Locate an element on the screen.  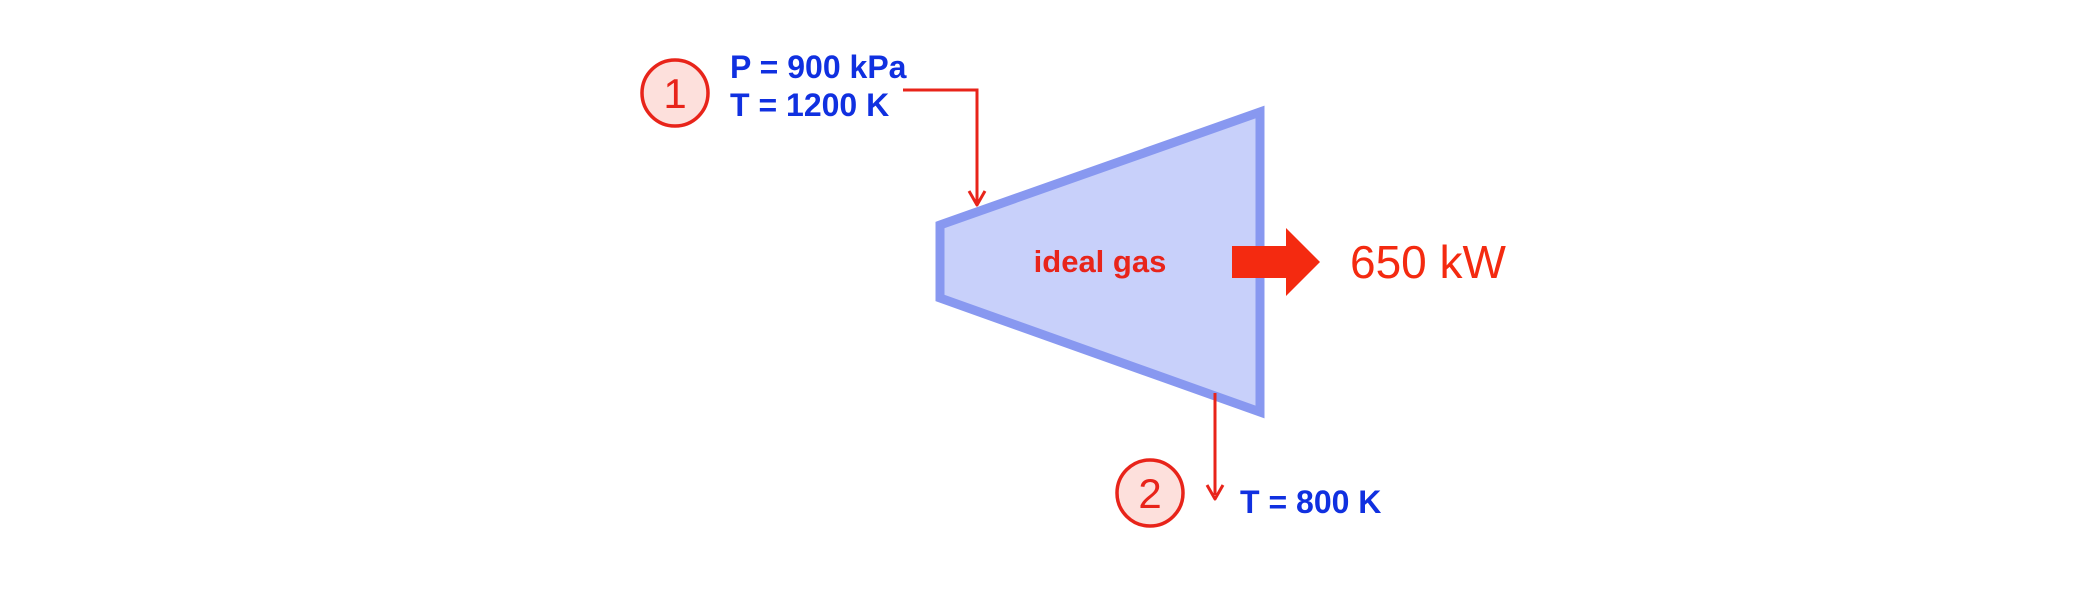
inlet-flow-arrow is located at coordinates (940, 146).